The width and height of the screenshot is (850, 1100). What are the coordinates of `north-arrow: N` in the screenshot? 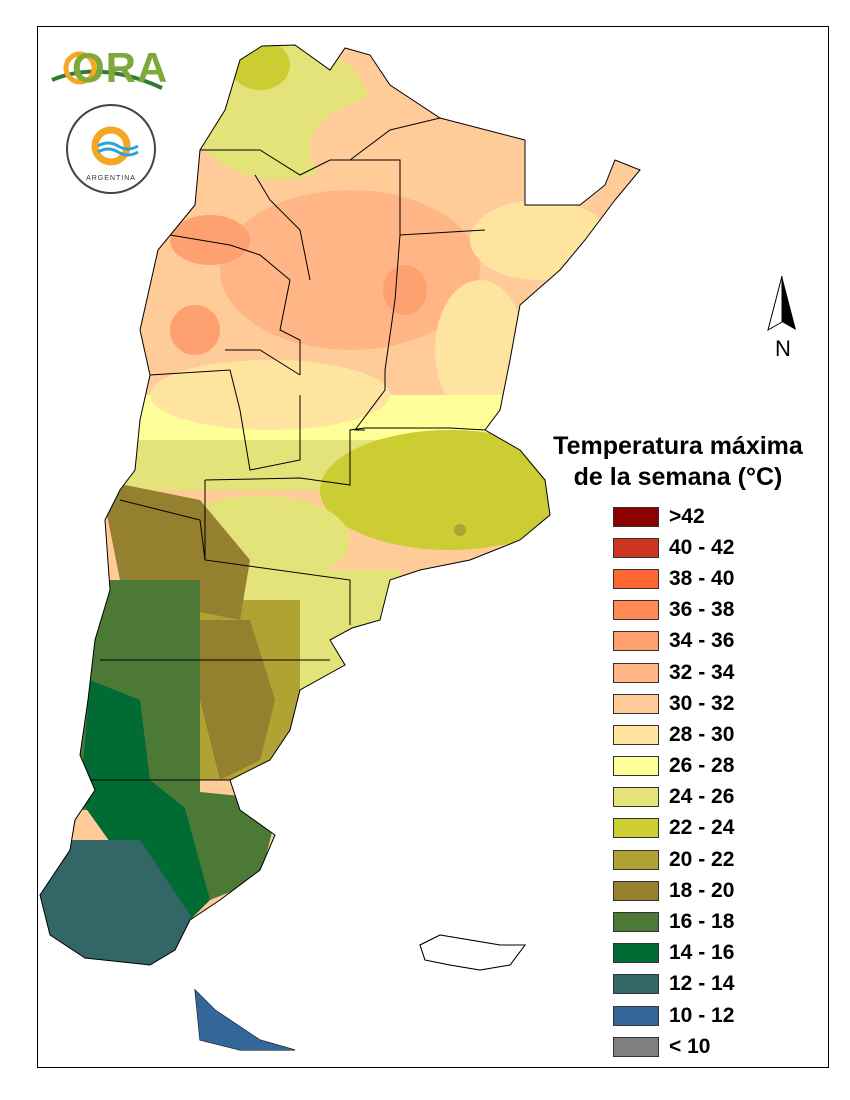 It's located at (783, 319).